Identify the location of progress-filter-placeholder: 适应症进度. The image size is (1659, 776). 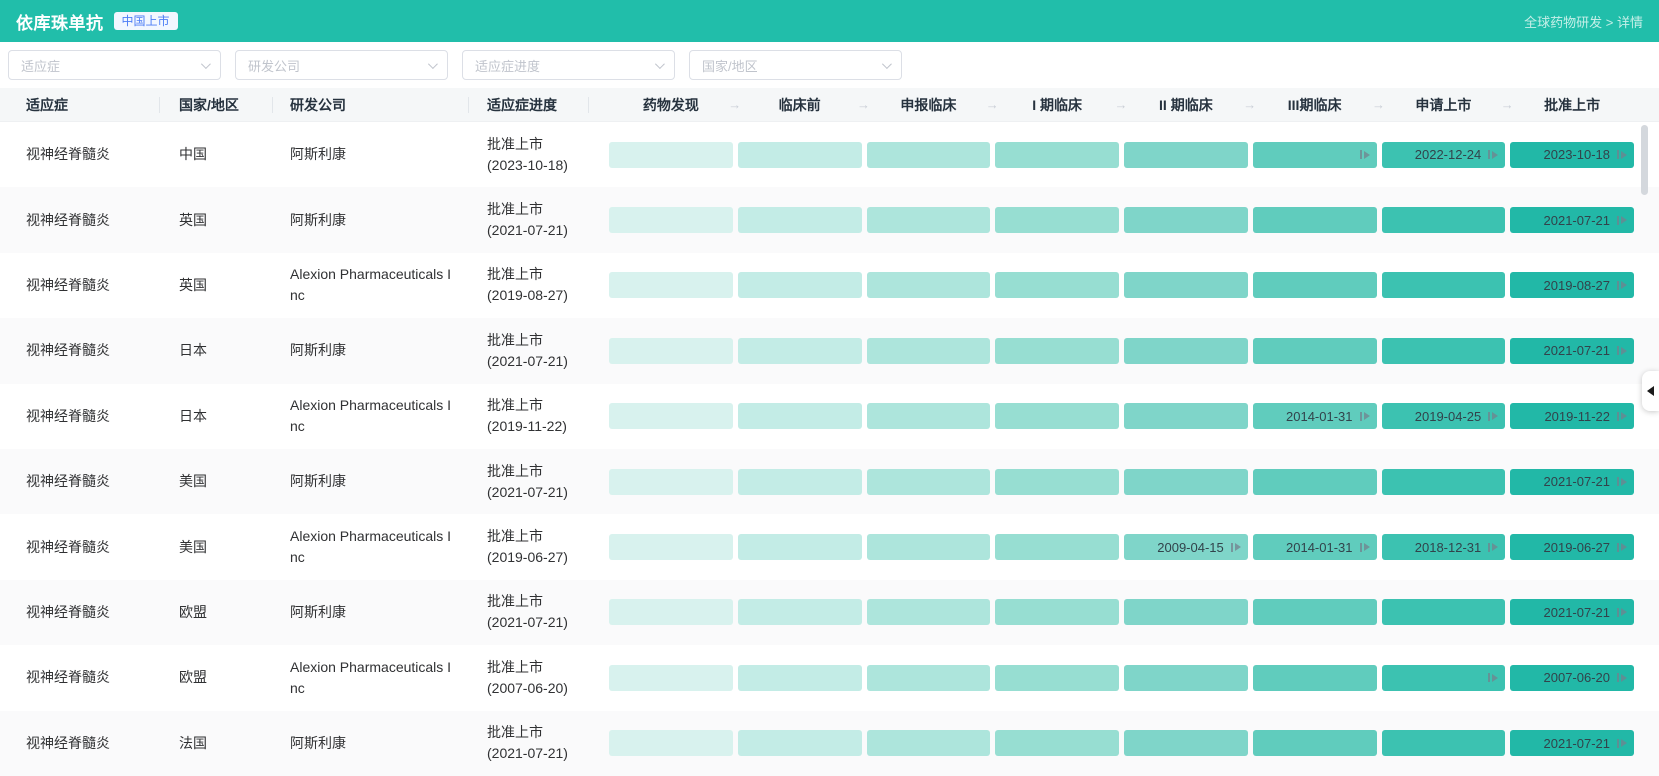
(508, 66).